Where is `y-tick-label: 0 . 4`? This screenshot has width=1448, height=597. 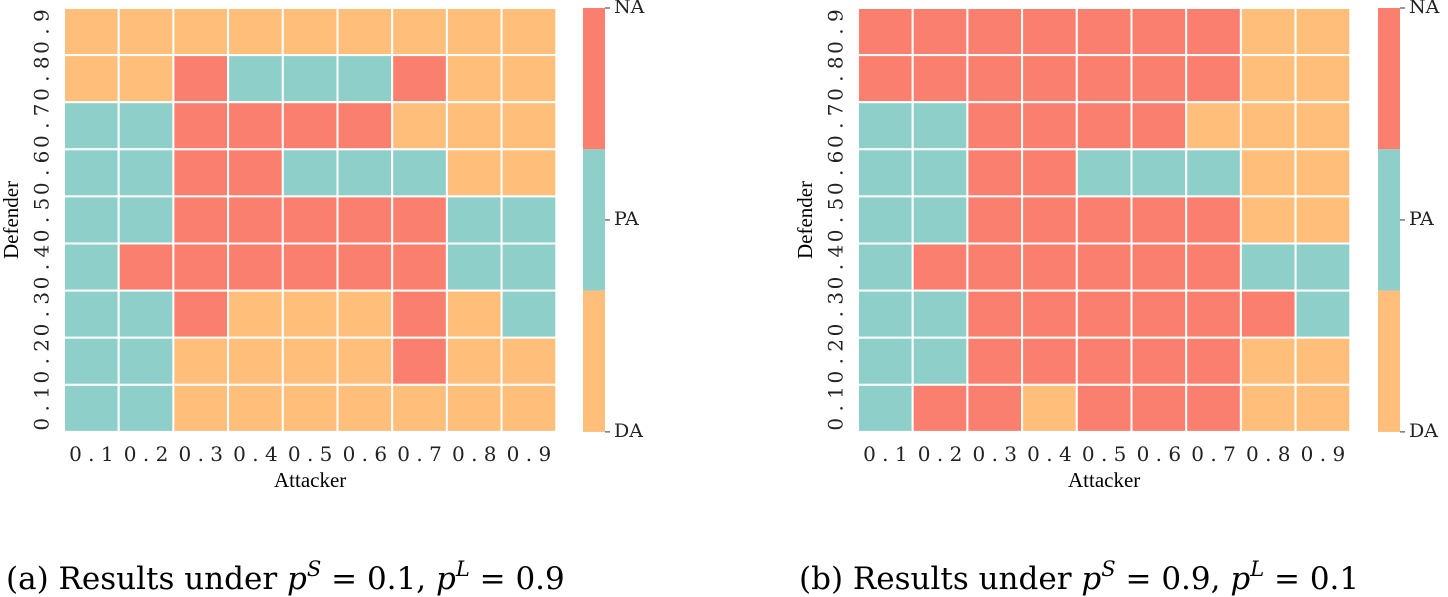
y-tick-label: 0 . 4 is located at coordinates (42, 267).